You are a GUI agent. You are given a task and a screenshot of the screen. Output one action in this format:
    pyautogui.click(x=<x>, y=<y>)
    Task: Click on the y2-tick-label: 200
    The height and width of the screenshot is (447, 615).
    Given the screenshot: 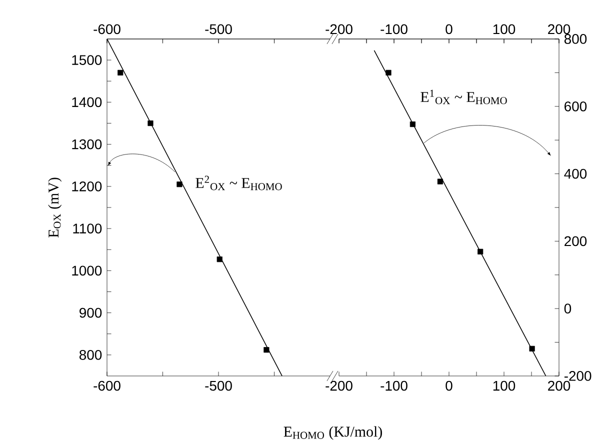 What is the action you would take?
    pyautogui.click(x=575, y=241)
    